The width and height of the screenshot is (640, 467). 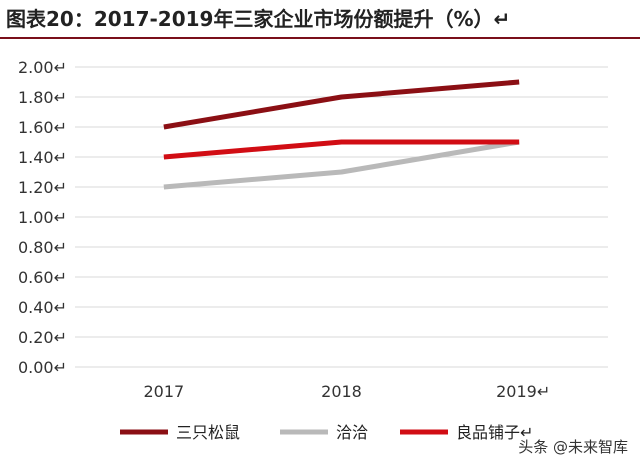 What do you see at coordinates (42, 277) in the screenshot?
I see `y-tick-label: 0.60↵` at bounding box center [42, 277].